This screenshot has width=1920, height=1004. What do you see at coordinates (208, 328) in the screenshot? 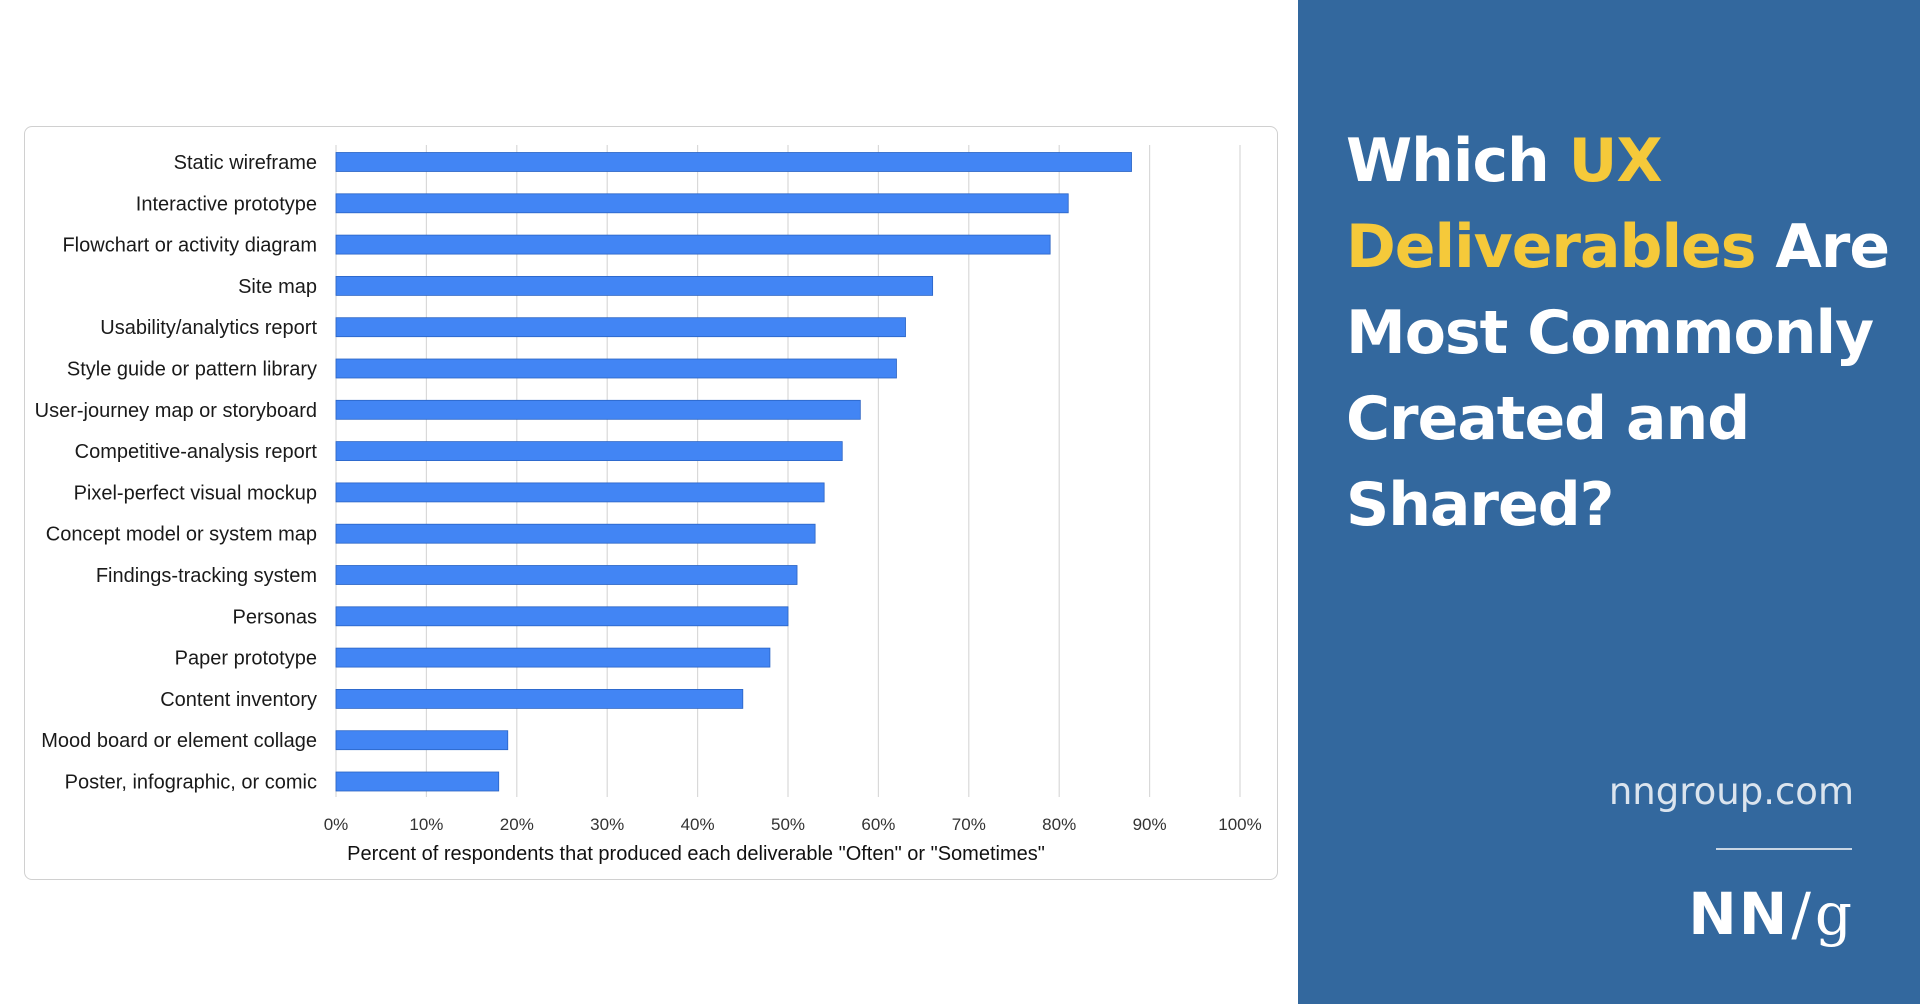
I see `category-label: Usability/analytics report` at bounding box center [208, 328].